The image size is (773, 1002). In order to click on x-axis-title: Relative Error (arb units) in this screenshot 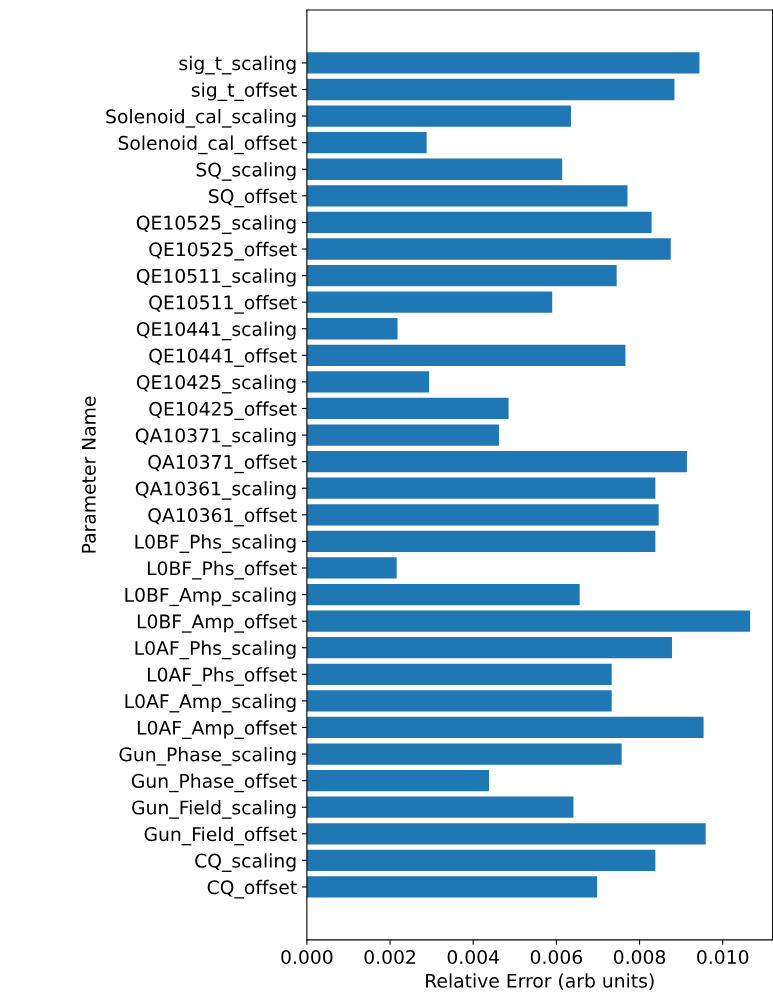, I will do `click(540, 982)`.